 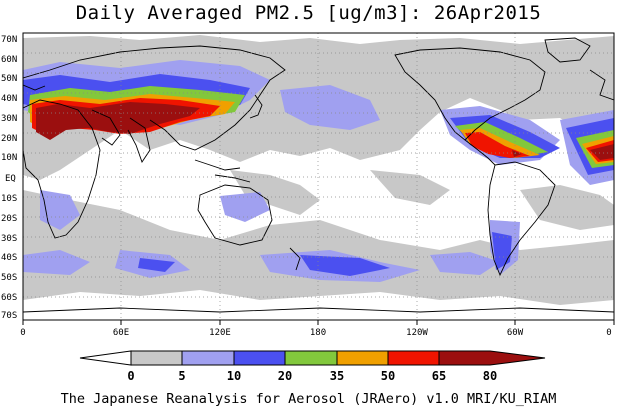 What do you see at coordinates (9, 316) in the screenshot?
I see `lat-label-70s: 70S` at bounding box center [9, 316].